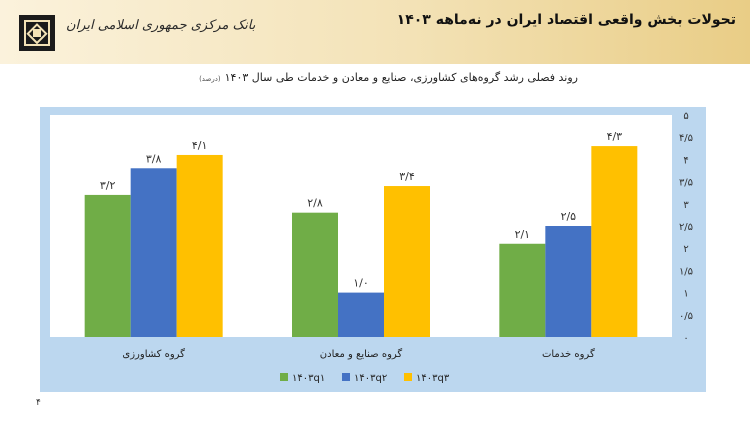  Describe the element at coordinates (308, 378) in the screenshot. I see `legend-label: ۱۴۰۳q۱` at that location.